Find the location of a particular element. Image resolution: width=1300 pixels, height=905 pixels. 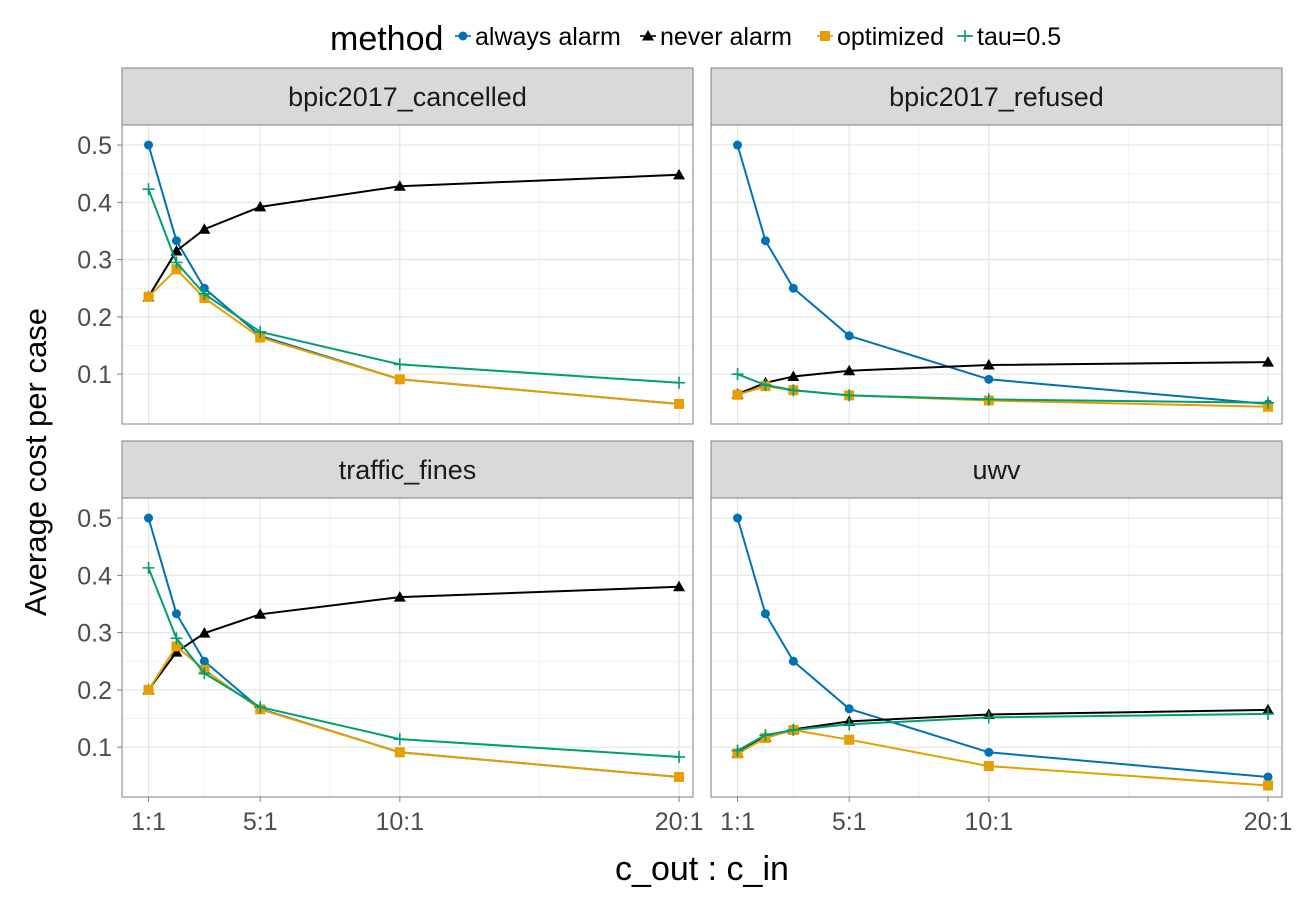

panel-title: bpic2017_refused is located at coordinates (996, 97).